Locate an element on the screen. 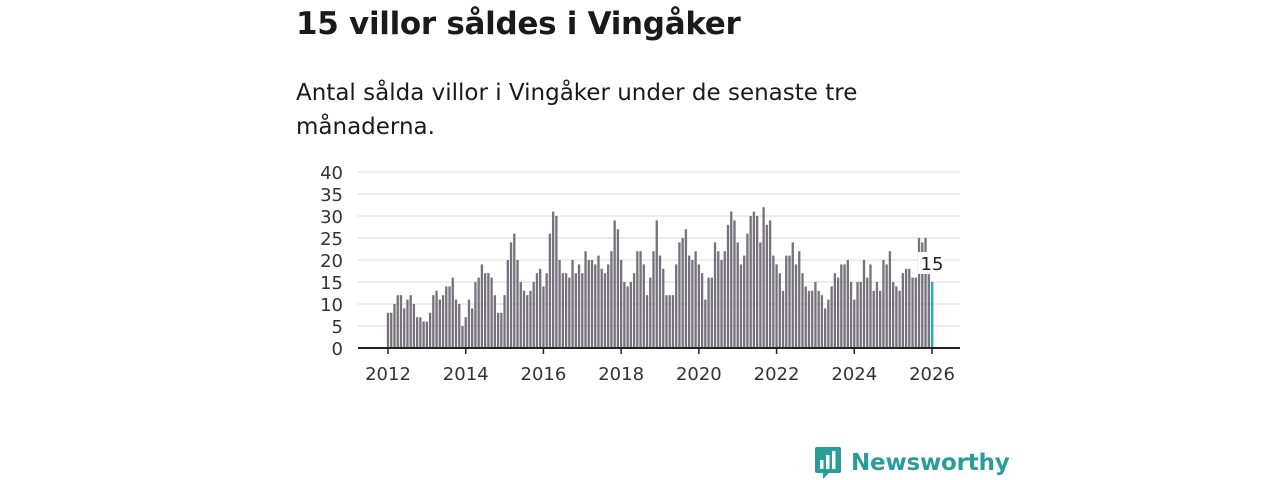  annotations: 15 is located at coordinates (931, 263).